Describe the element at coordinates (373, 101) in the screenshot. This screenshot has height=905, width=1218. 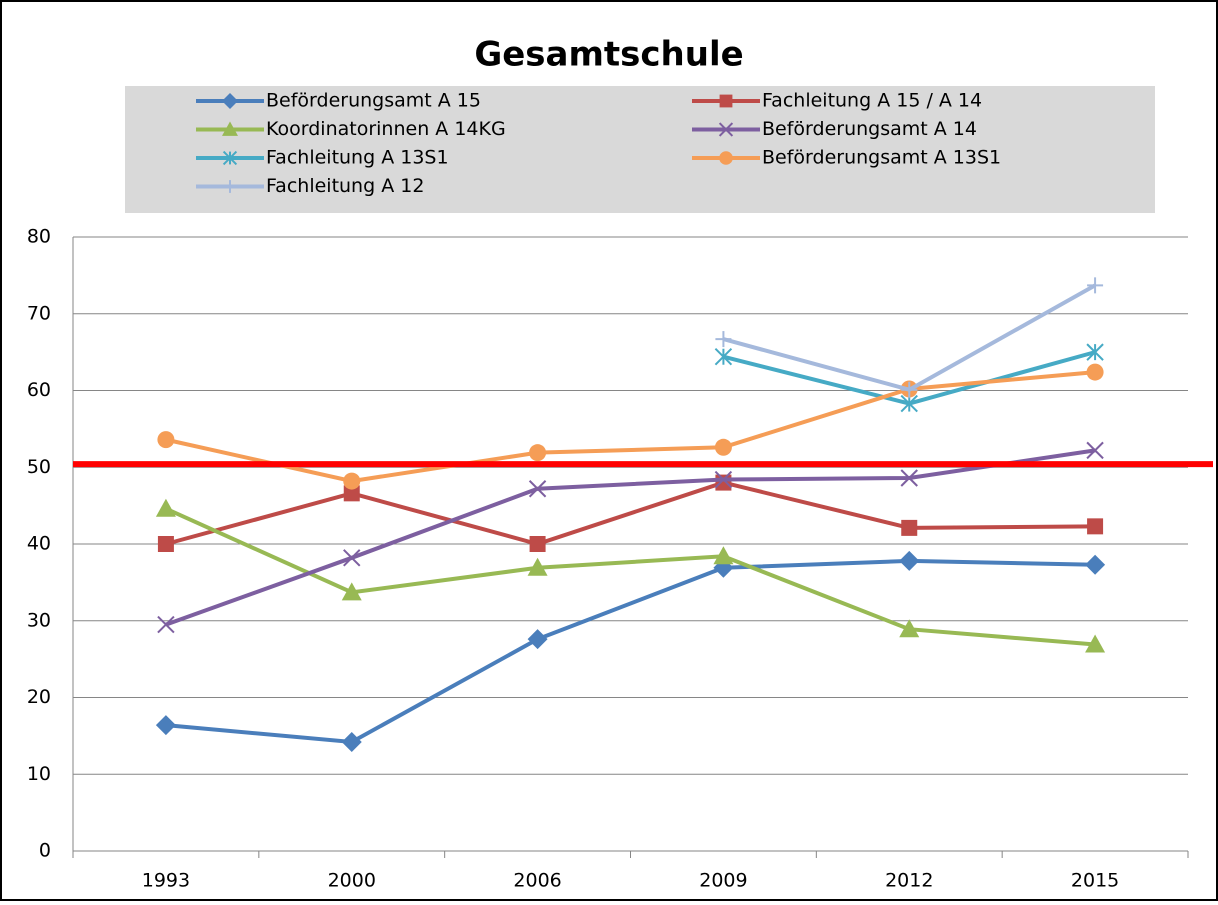
I see `legend-label: Beförderungsamt A 15` at that location.